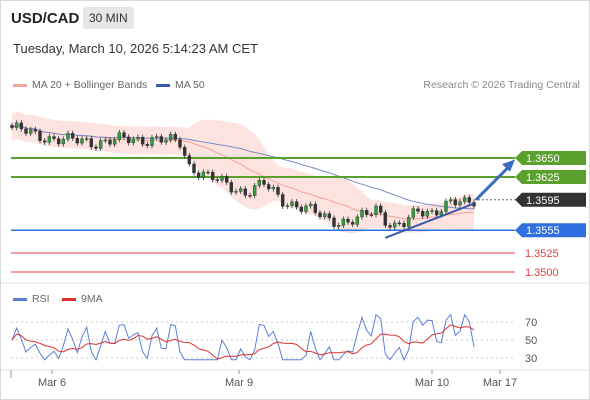 This screenshot has height=400, width=590. I want to click on legend-rsi: RSI, so click(31, 299).